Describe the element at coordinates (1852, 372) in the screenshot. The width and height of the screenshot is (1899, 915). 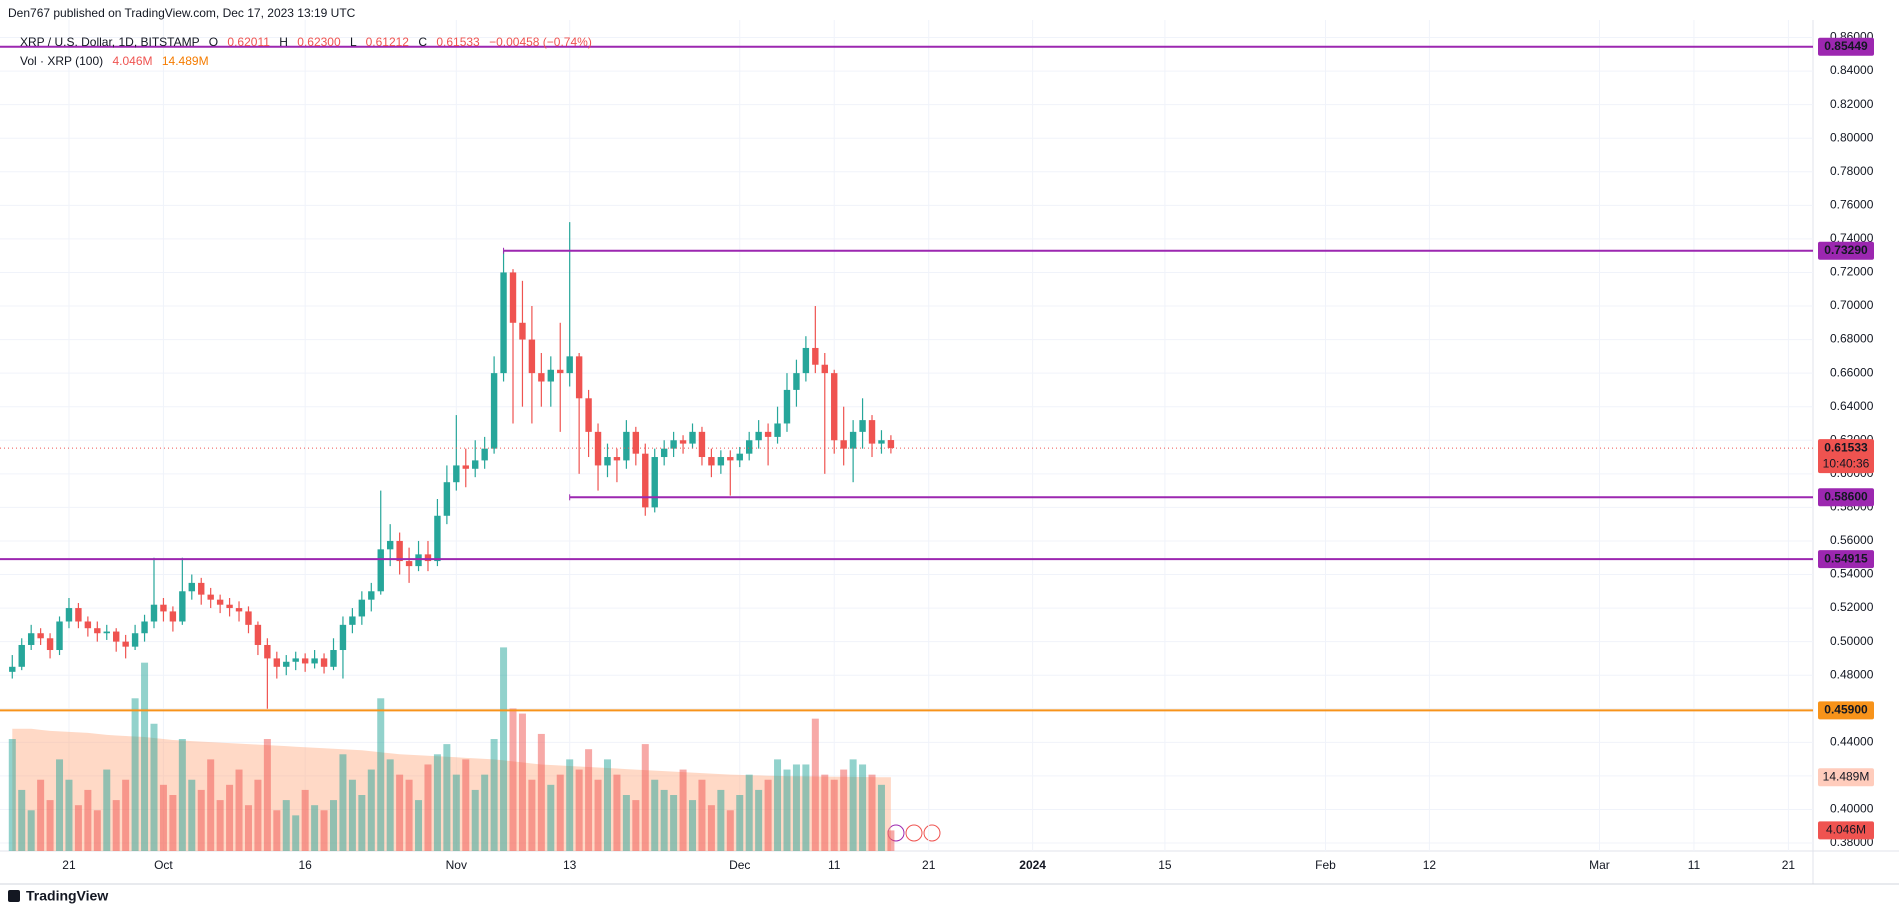
I see `y-tick-label: 0.66000` at that location.